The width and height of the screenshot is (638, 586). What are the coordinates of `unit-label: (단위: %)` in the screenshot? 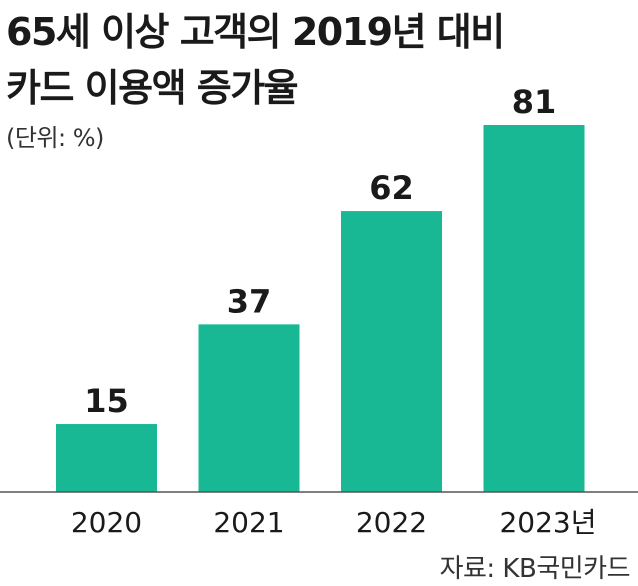 It's located at (55, 138).